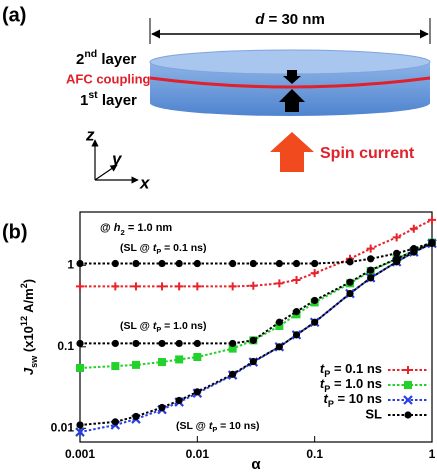 Image resolution: width=437 pixels, height=473 pixels. What do you see at coordinates (314, 454) in the screenshot?
I see `x-tick-label: 0.1` at bounding box center [314, 454].